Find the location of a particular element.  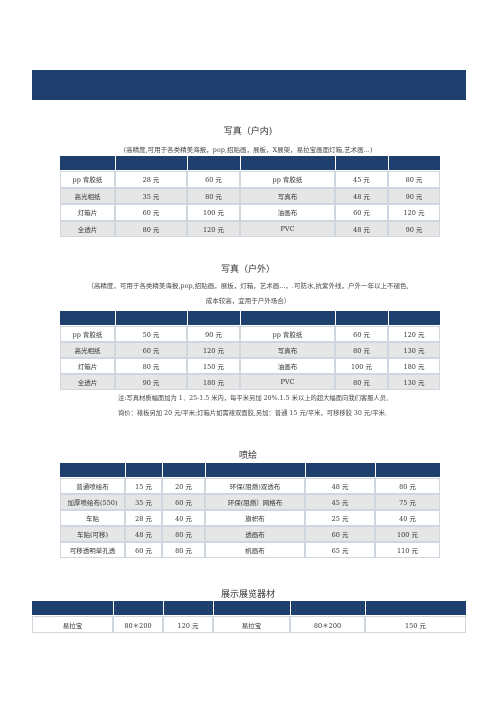

section-title: 写真（户外） is located at coordinates (247, 270).